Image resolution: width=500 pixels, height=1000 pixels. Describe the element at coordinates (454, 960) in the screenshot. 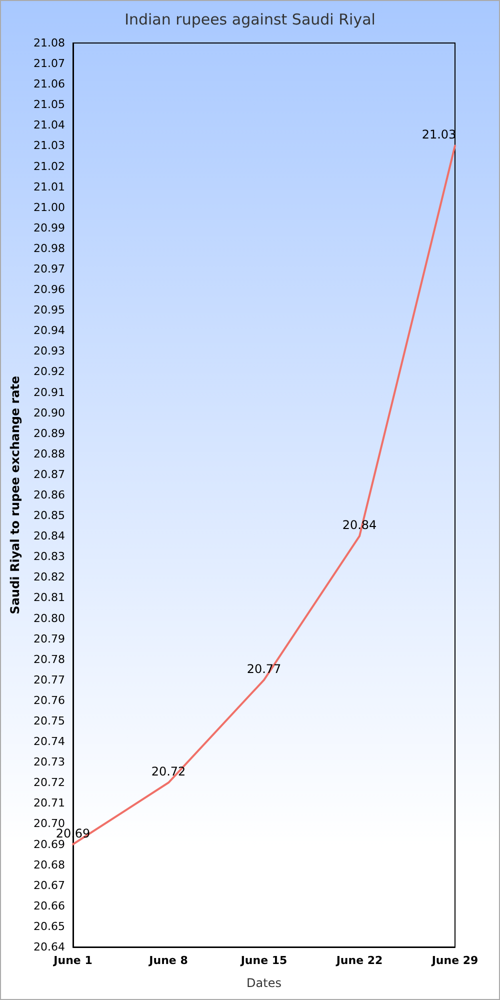

I see `x-tick-label: June 29` at that location.